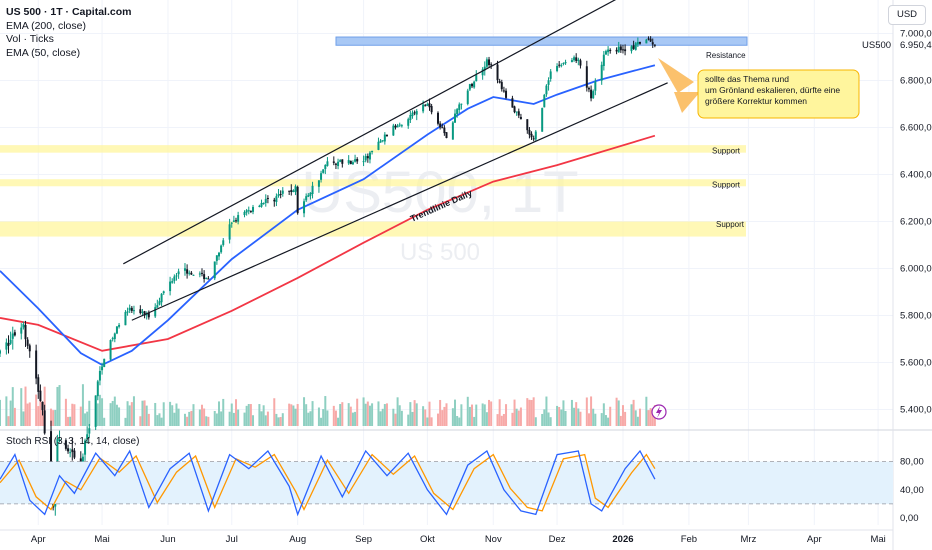 This screenshot has height=550, width=932. What do you see at coordinates (73, 441) in the screenshot?
I see `rsi-legend: Stoch RSI (3, 3, 14, 14, close)` at bounding box center [73, 441].